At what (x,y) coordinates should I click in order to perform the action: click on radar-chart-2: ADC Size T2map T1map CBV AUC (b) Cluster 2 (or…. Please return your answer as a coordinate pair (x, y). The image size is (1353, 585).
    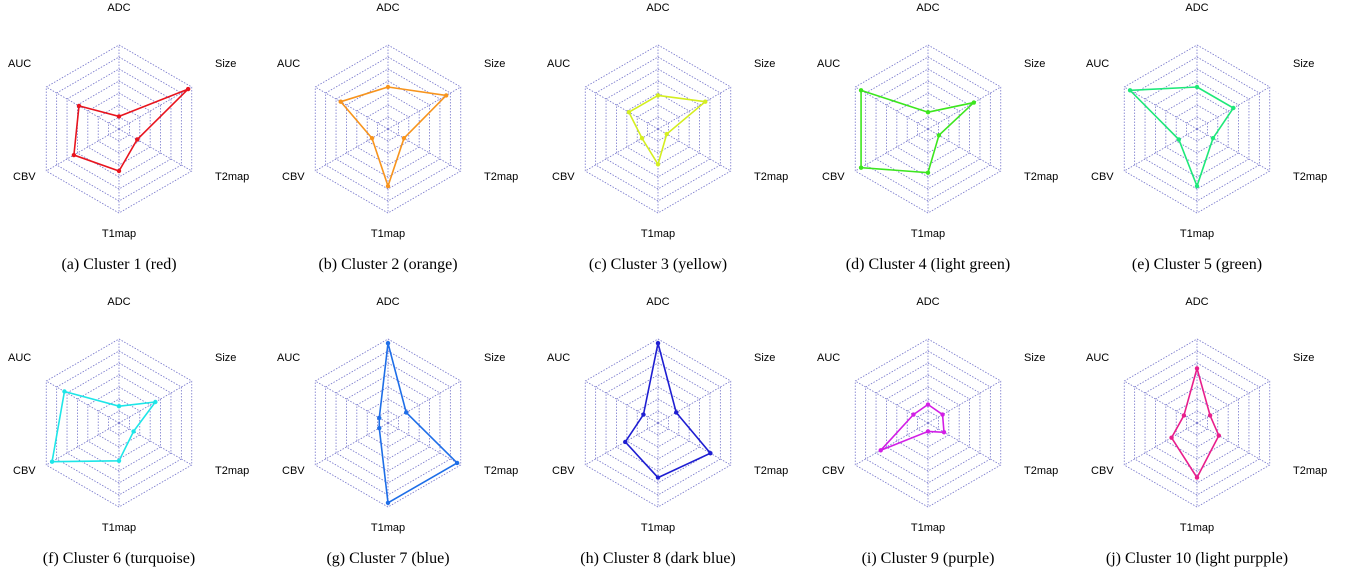
    Looking at the image, I should click on (397, 137).